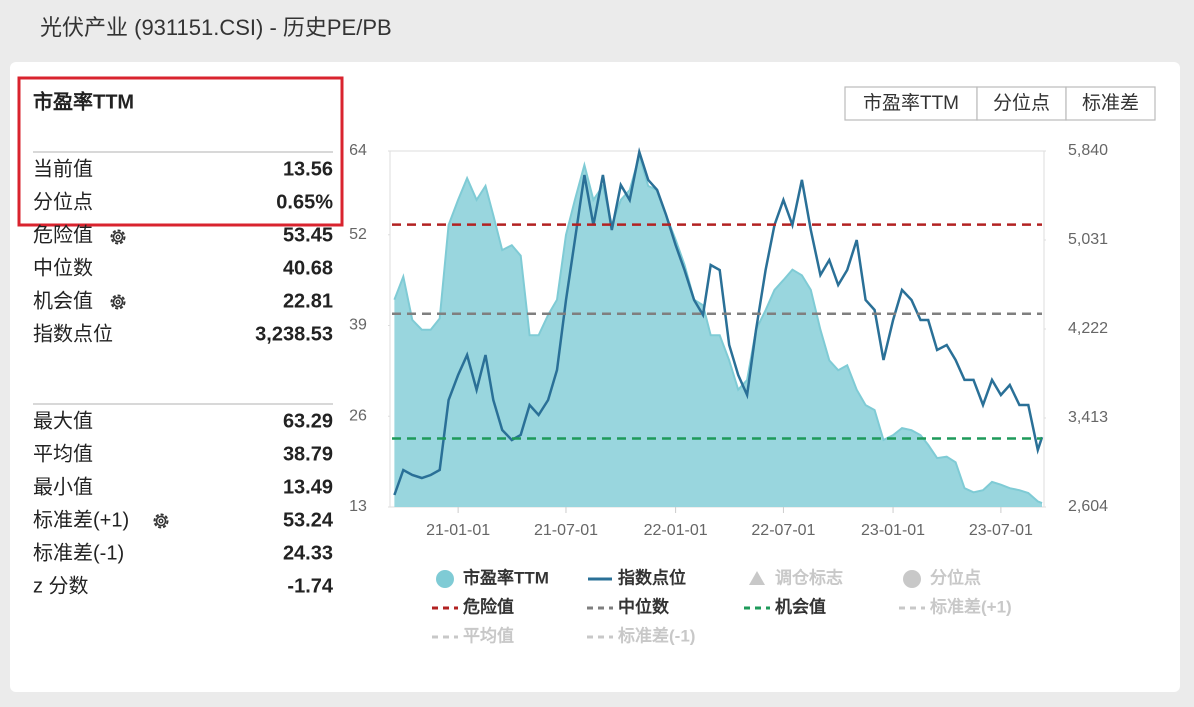 The height and width of the screenshot is (707, 1194). I want to click on legend-label: 中位数, so click(644, 606).